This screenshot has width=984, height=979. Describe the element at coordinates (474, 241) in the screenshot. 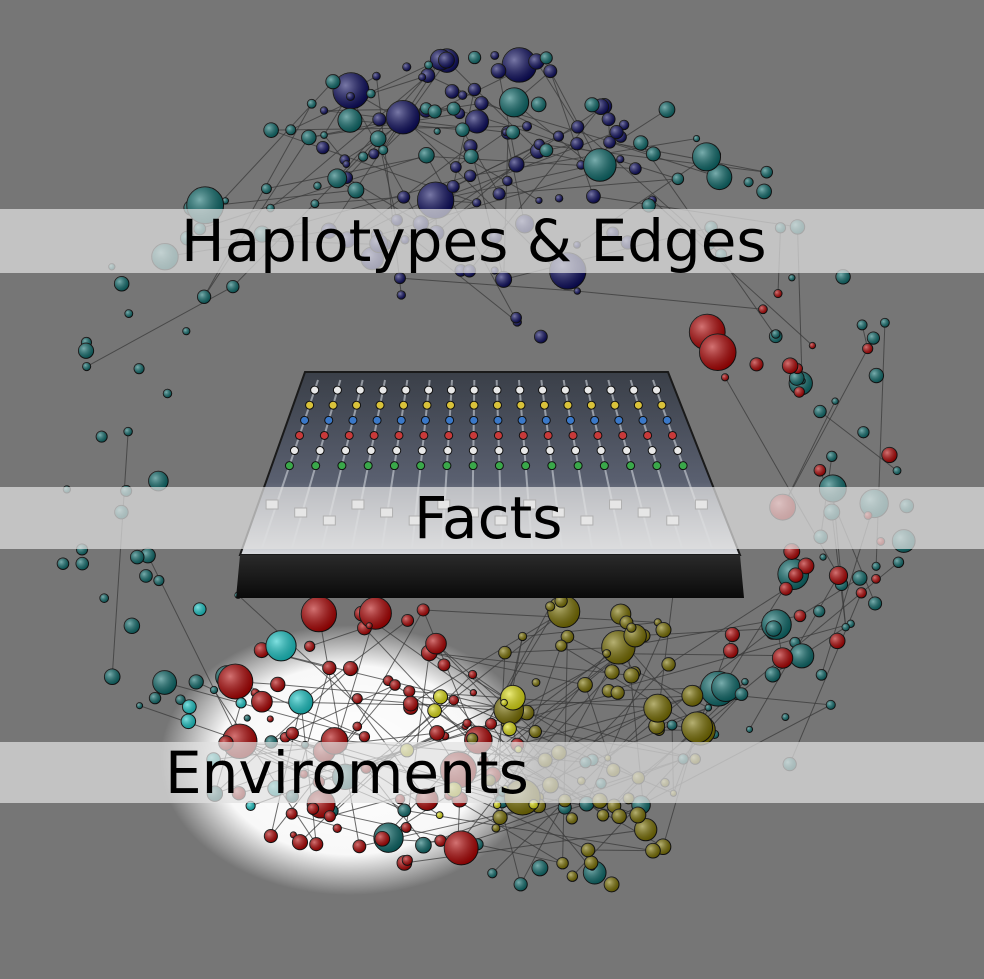

I see `haplotypes-edges-label: Haplotypes & Edges` at that location.